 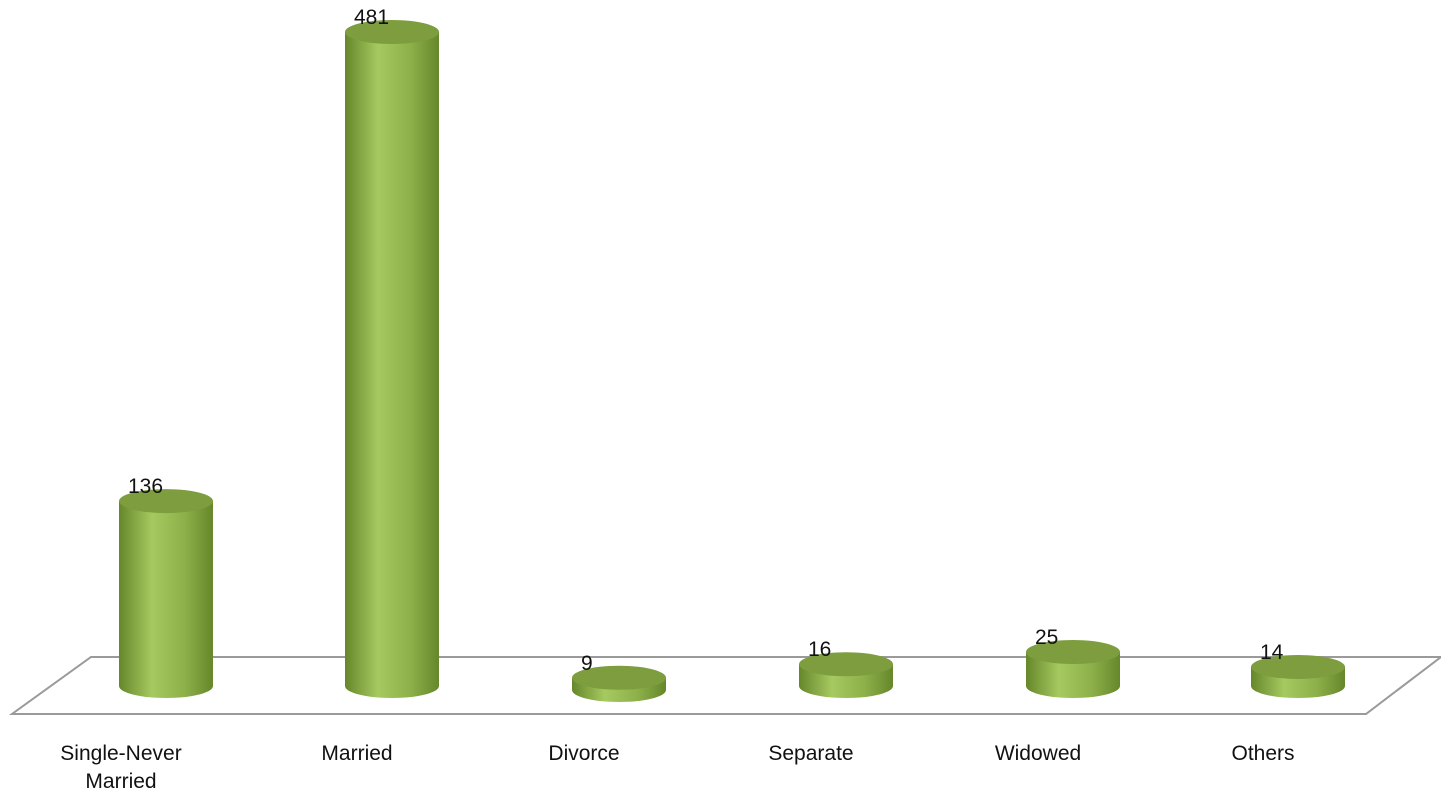 I want to click on chart-floor, so click(x=724, y=685).